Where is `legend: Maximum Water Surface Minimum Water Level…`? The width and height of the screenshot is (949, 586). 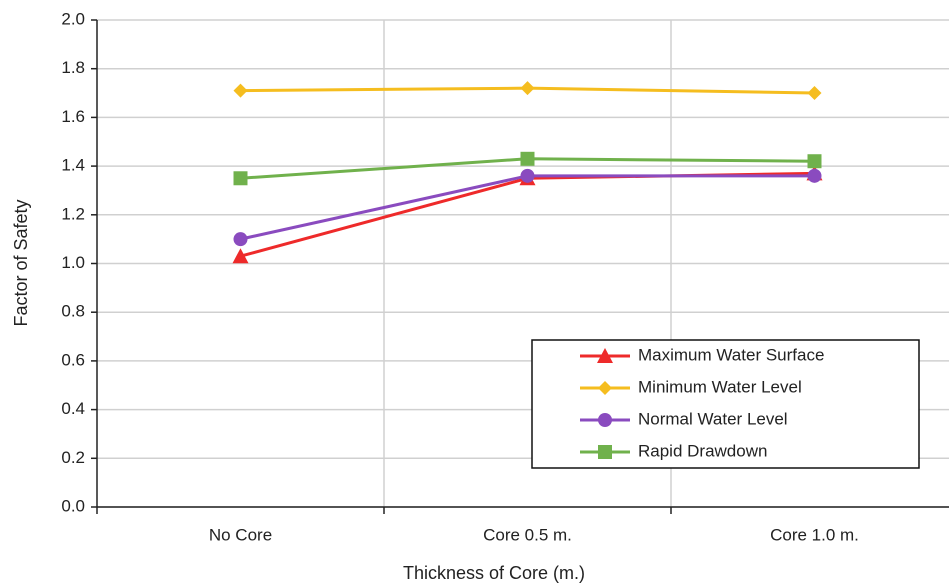
legend: Maximum Water Surface Minimum Water Level… is located at coordinates (725, 404).